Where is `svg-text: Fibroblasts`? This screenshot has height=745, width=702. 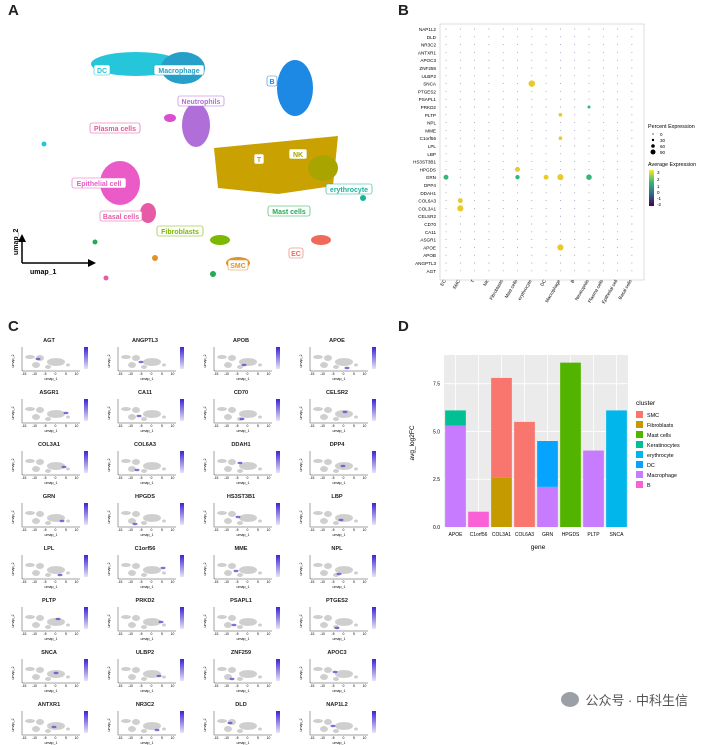 svg-text: Fibroblasts is located at coordinates (180, 232).